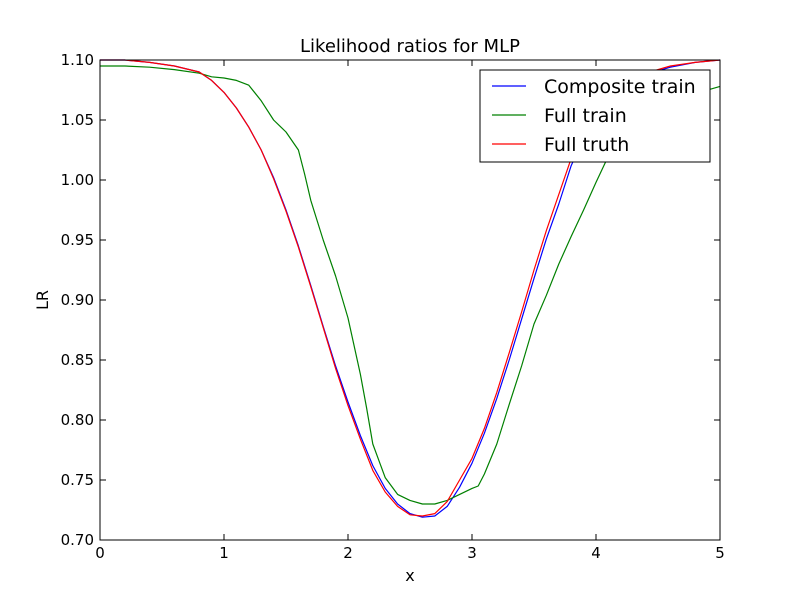 This screenshot has height=600, width=800. What do you see at coordinates (77, 180) in the screenshot?
I see `y-tick-label: 1.00` at bounding box center [77, 180].